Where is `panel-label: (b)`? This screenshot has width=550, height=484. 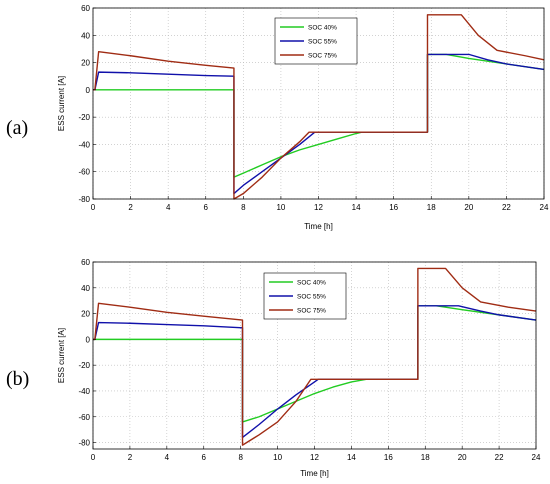
panel-label: (b) is located at coordinates (17, 379).